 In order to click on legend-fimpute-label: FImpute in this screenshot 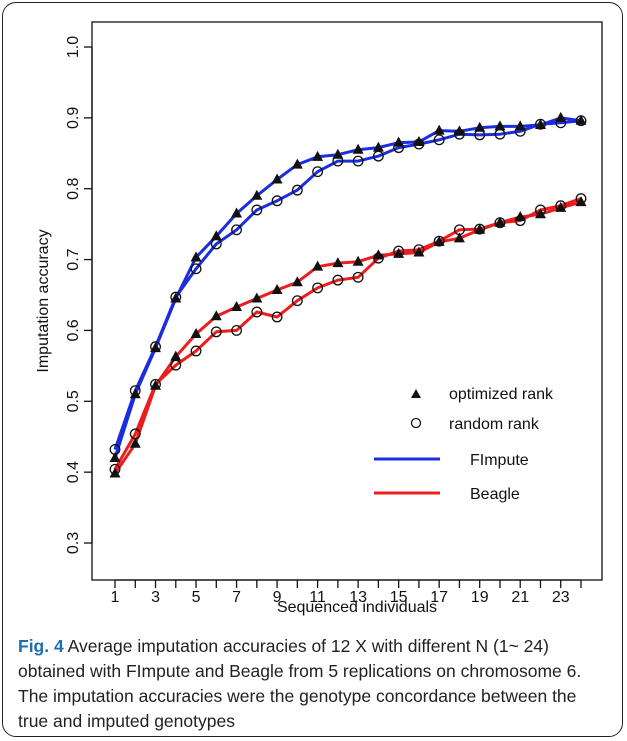, I will do `click(499, 460)`.